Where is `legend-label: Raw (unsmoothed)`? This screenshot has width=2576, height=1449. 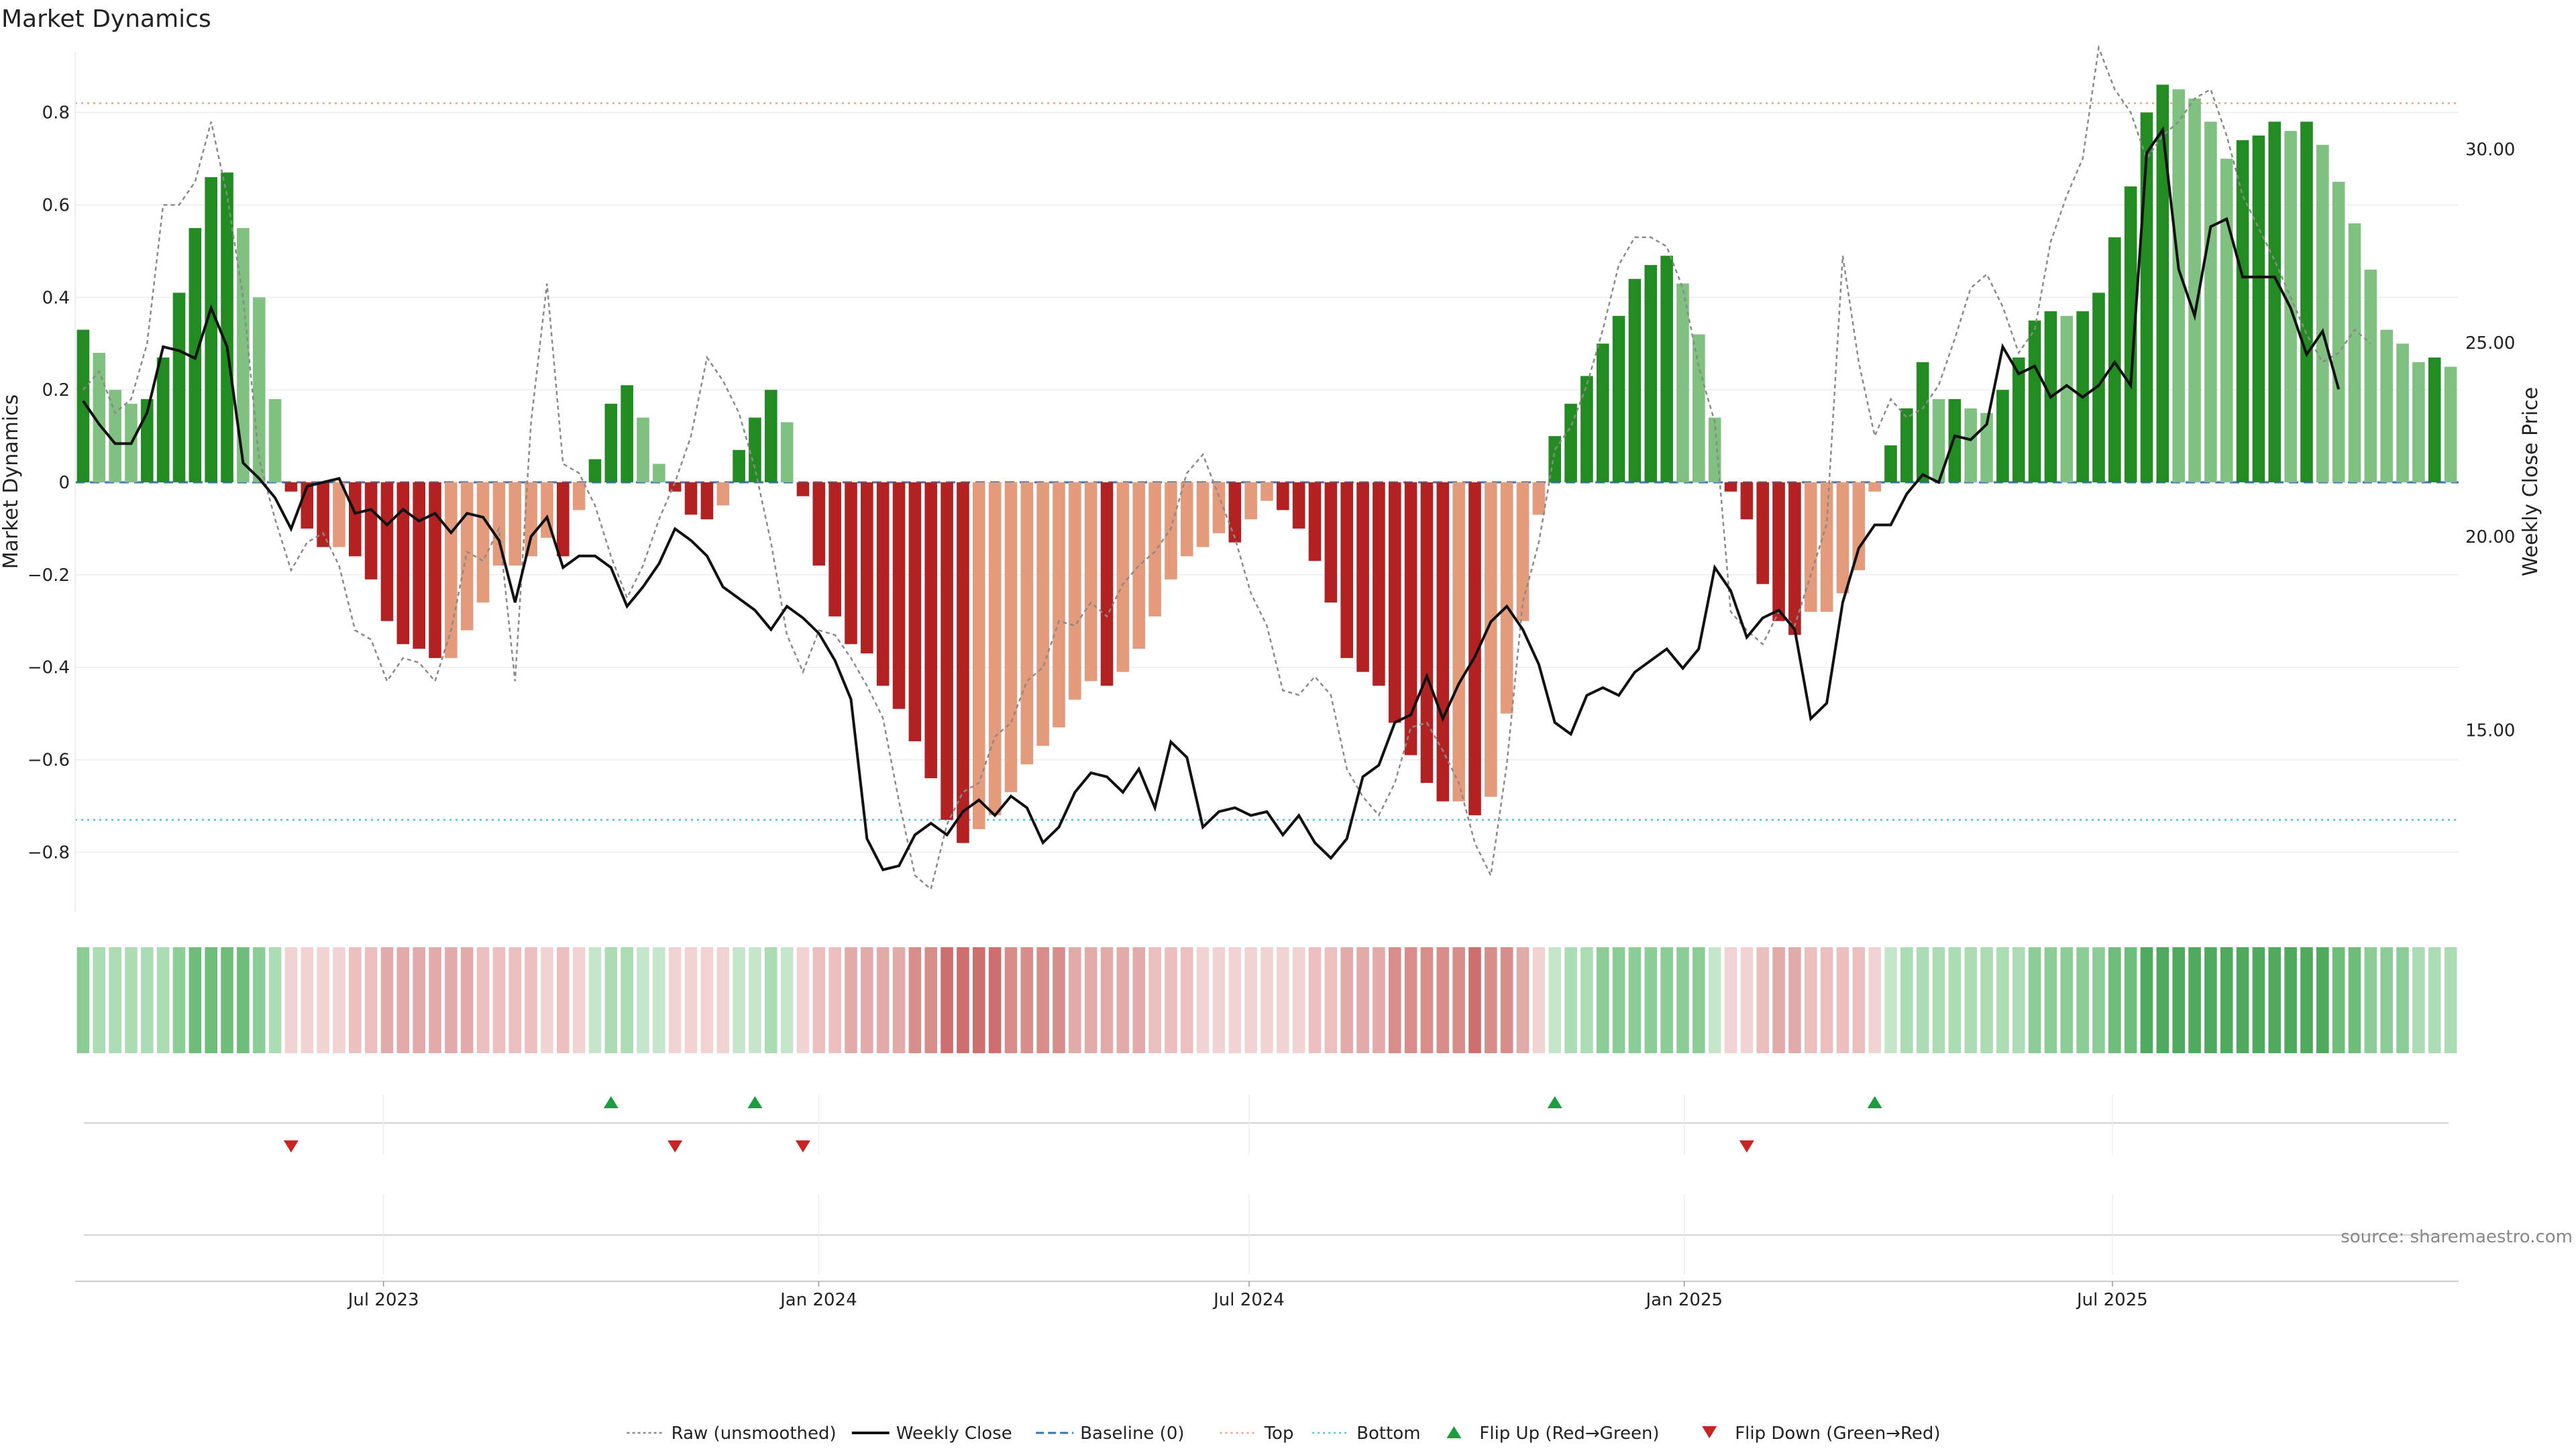 legend-label: Raw (unsmoothed) is located at coordinates (754, 1434).